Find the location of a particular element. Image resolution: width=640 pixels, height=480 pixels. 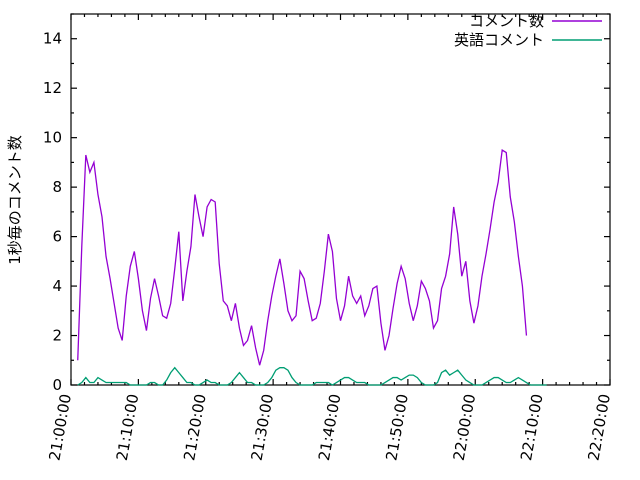

y-tick-label: 8 is located at coordinates (57, 187).